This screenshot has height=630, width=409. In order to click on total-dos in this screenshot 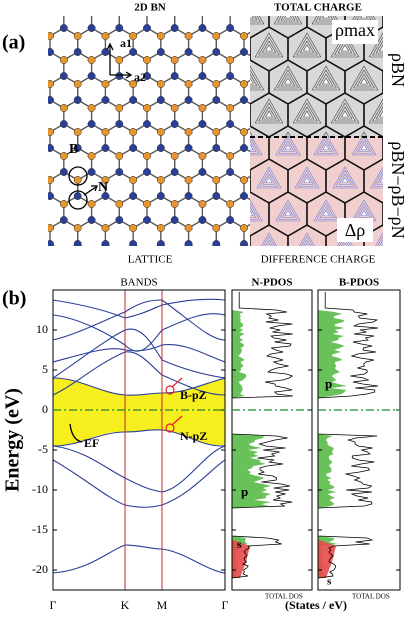, I will do `click(262, 440)`.